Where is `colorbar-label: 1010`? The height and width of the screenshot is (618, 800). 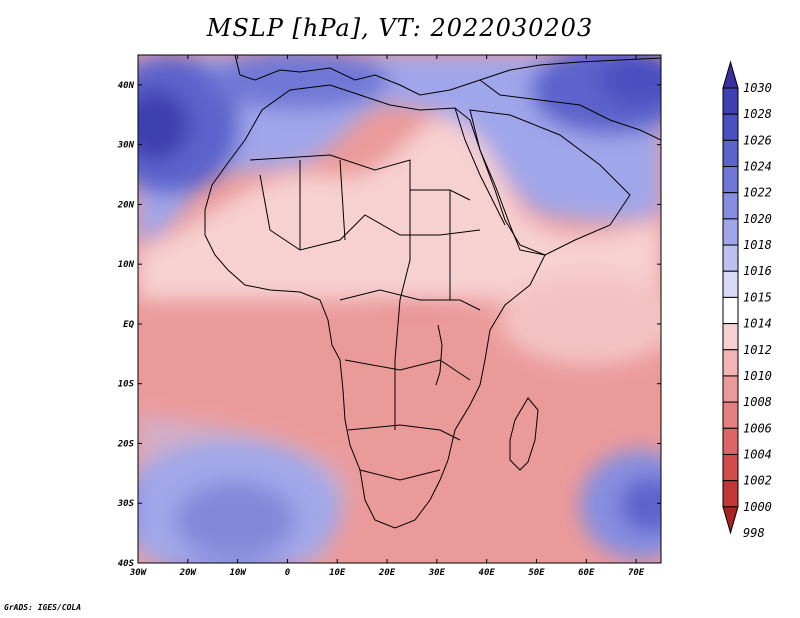
colorbar-label: 1010 is located at coordinates (757, 376).